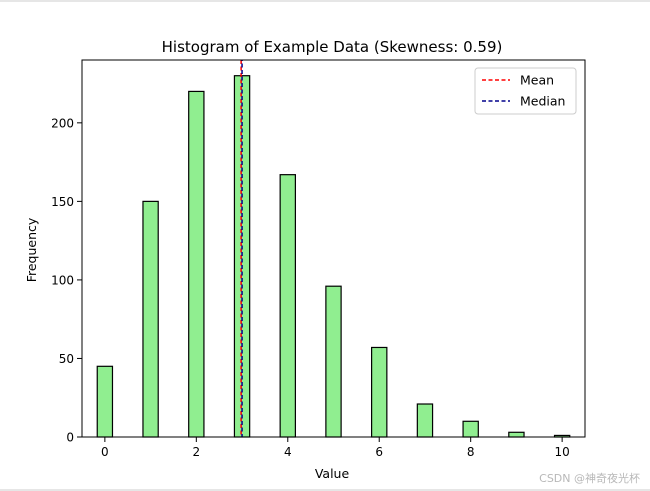 The image size is (650, 491). What do you see at coordinates (537, 80) in the screenshot?
I see `legend-mean-label: Mean` at bounding box center [537, 80].